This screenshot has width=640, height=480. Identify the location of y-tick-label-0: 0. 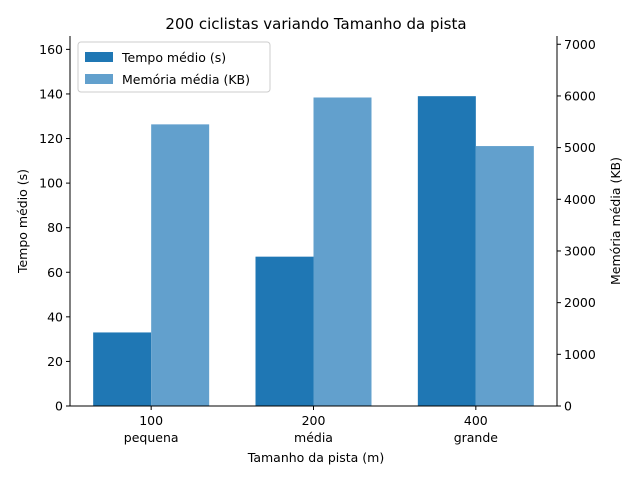
(59, 406).